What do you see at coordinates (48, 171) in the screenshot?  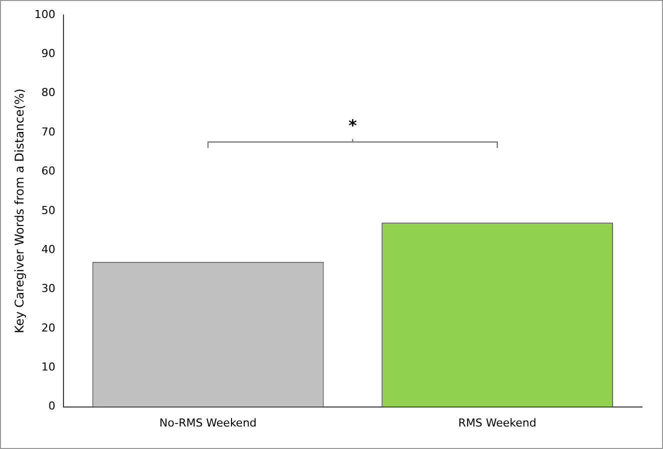 I see `y-tick-label: 60` at bounding box center [48, 171].